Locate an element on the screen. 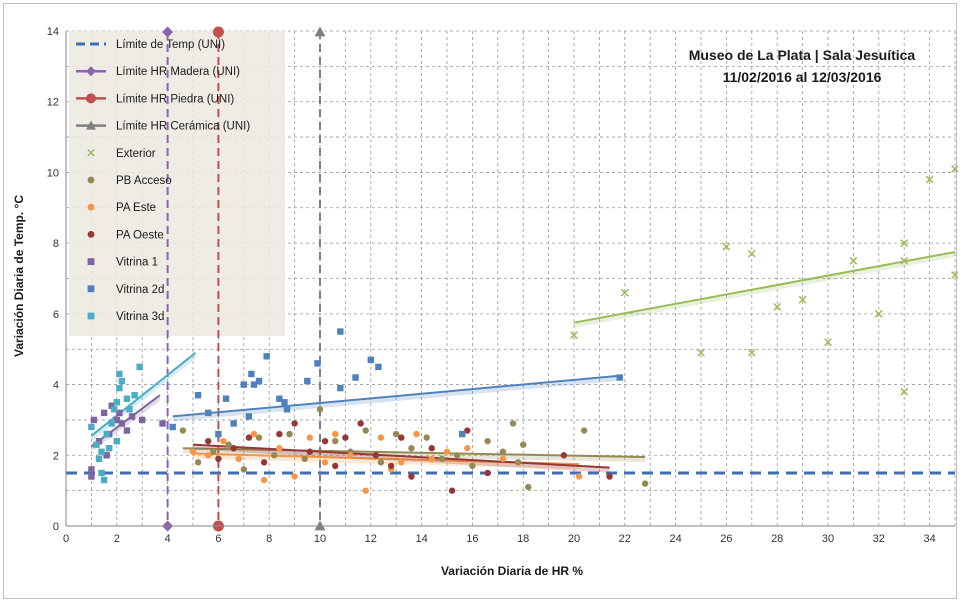 This screenshot has height=605, width=962. legend-entry: Vitrina 2d is located at coordinates (125, 290).